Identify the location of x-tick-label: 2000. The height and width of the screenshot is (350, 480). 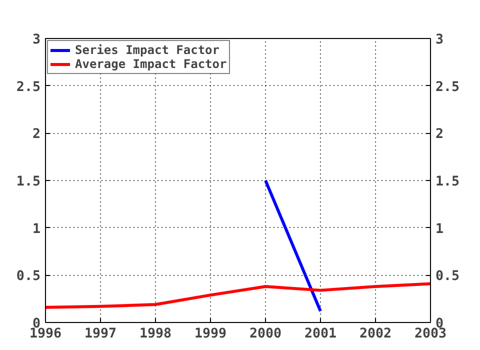
(265, 334).